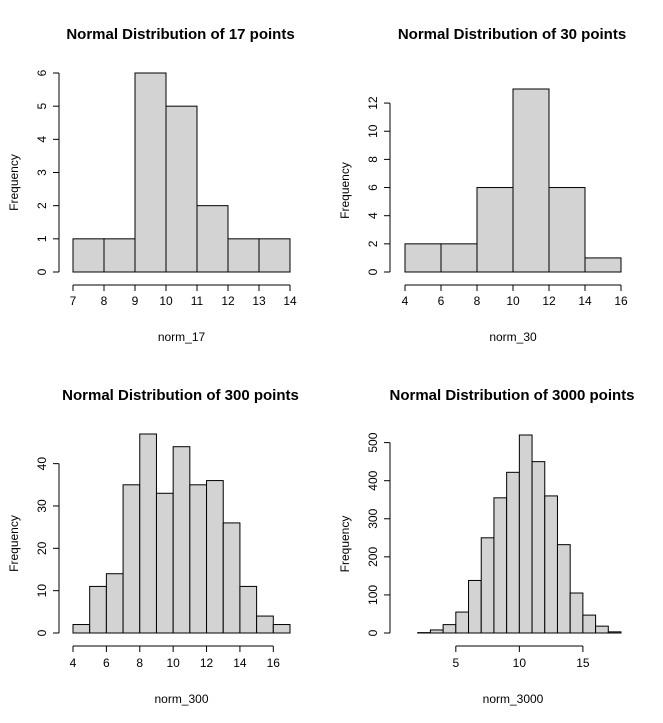 The width and height of the screenshot is (663, 723). Describe the element at coordinates (135, 301) in the screenshot. I see `x-tick-label: 9` at that location.